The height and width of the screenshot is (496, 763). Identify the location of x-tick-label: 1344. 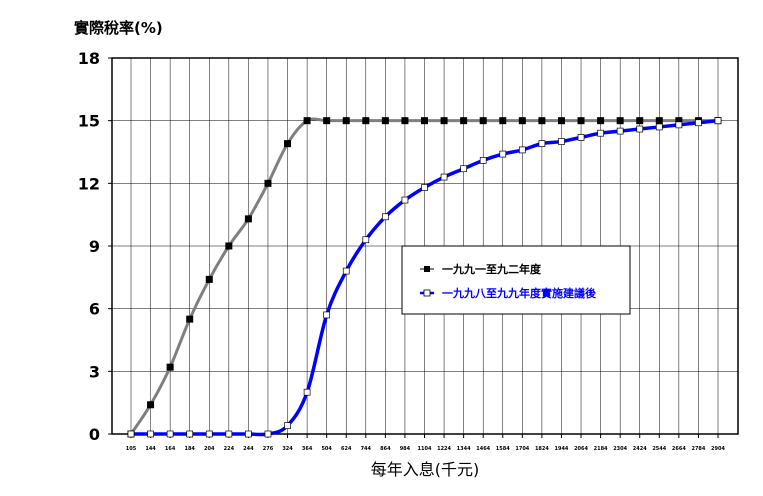
(464, 449).